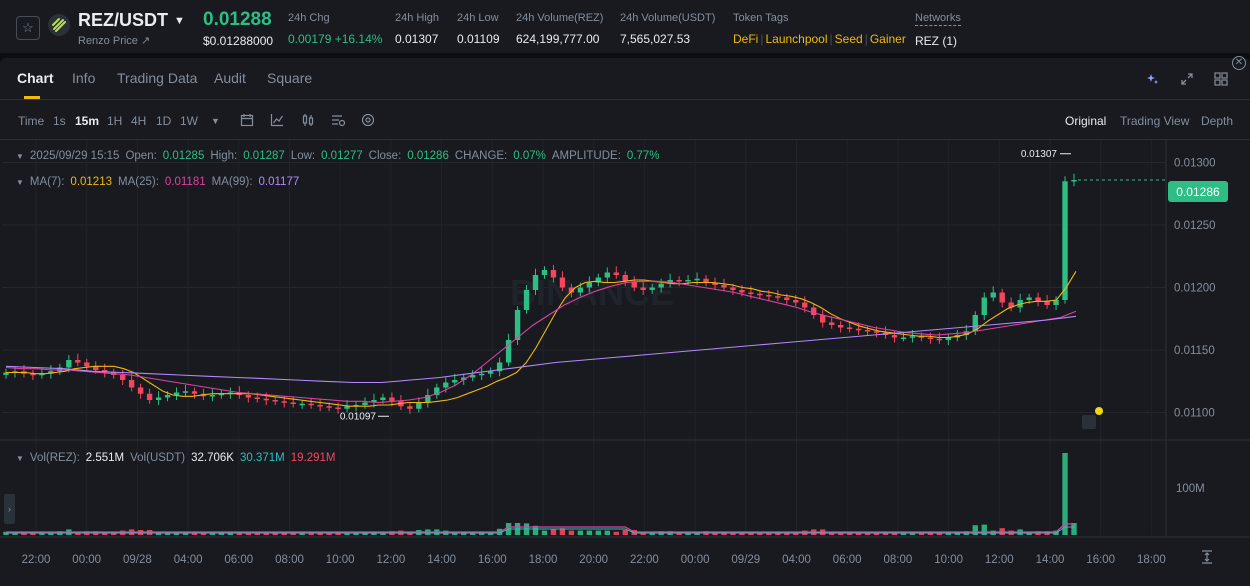 The width and height of the screenshot is (1250, 586). Describe the element at coordinates (1239, 63) in the screenshot. I see `close-icon: ✕` at that location.